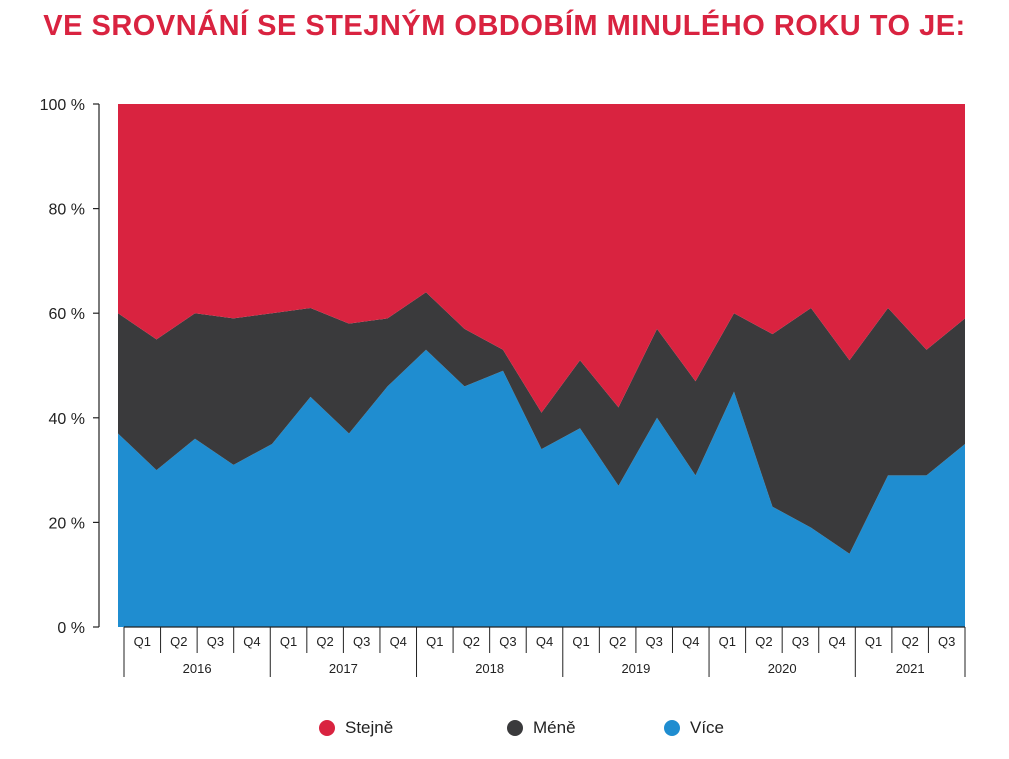  I want to click on legend-item-stejne: Stejně, so click(356, 728).